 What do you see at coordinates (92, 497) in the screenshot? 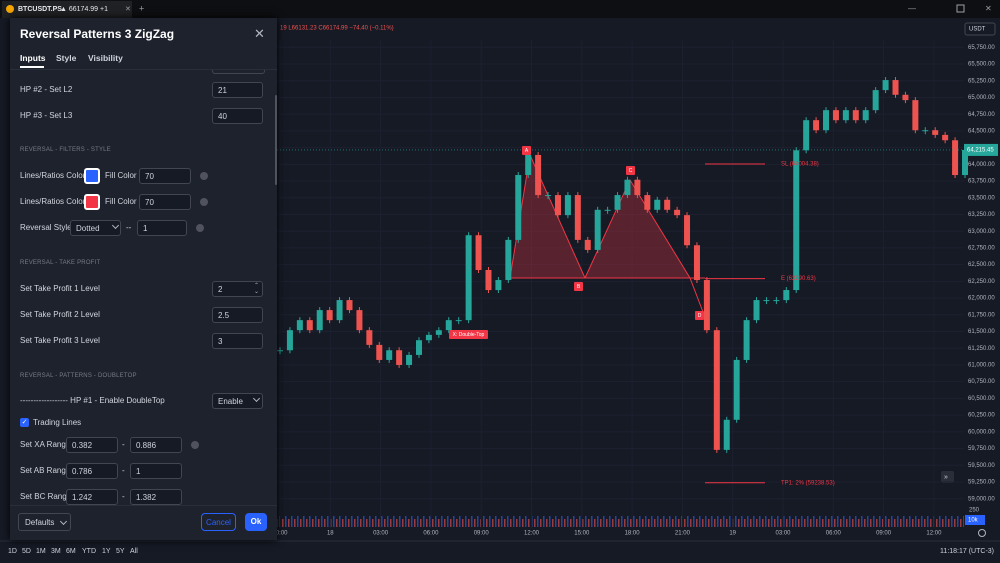
I see `input: 1.242` at bounding box center [92, 497].